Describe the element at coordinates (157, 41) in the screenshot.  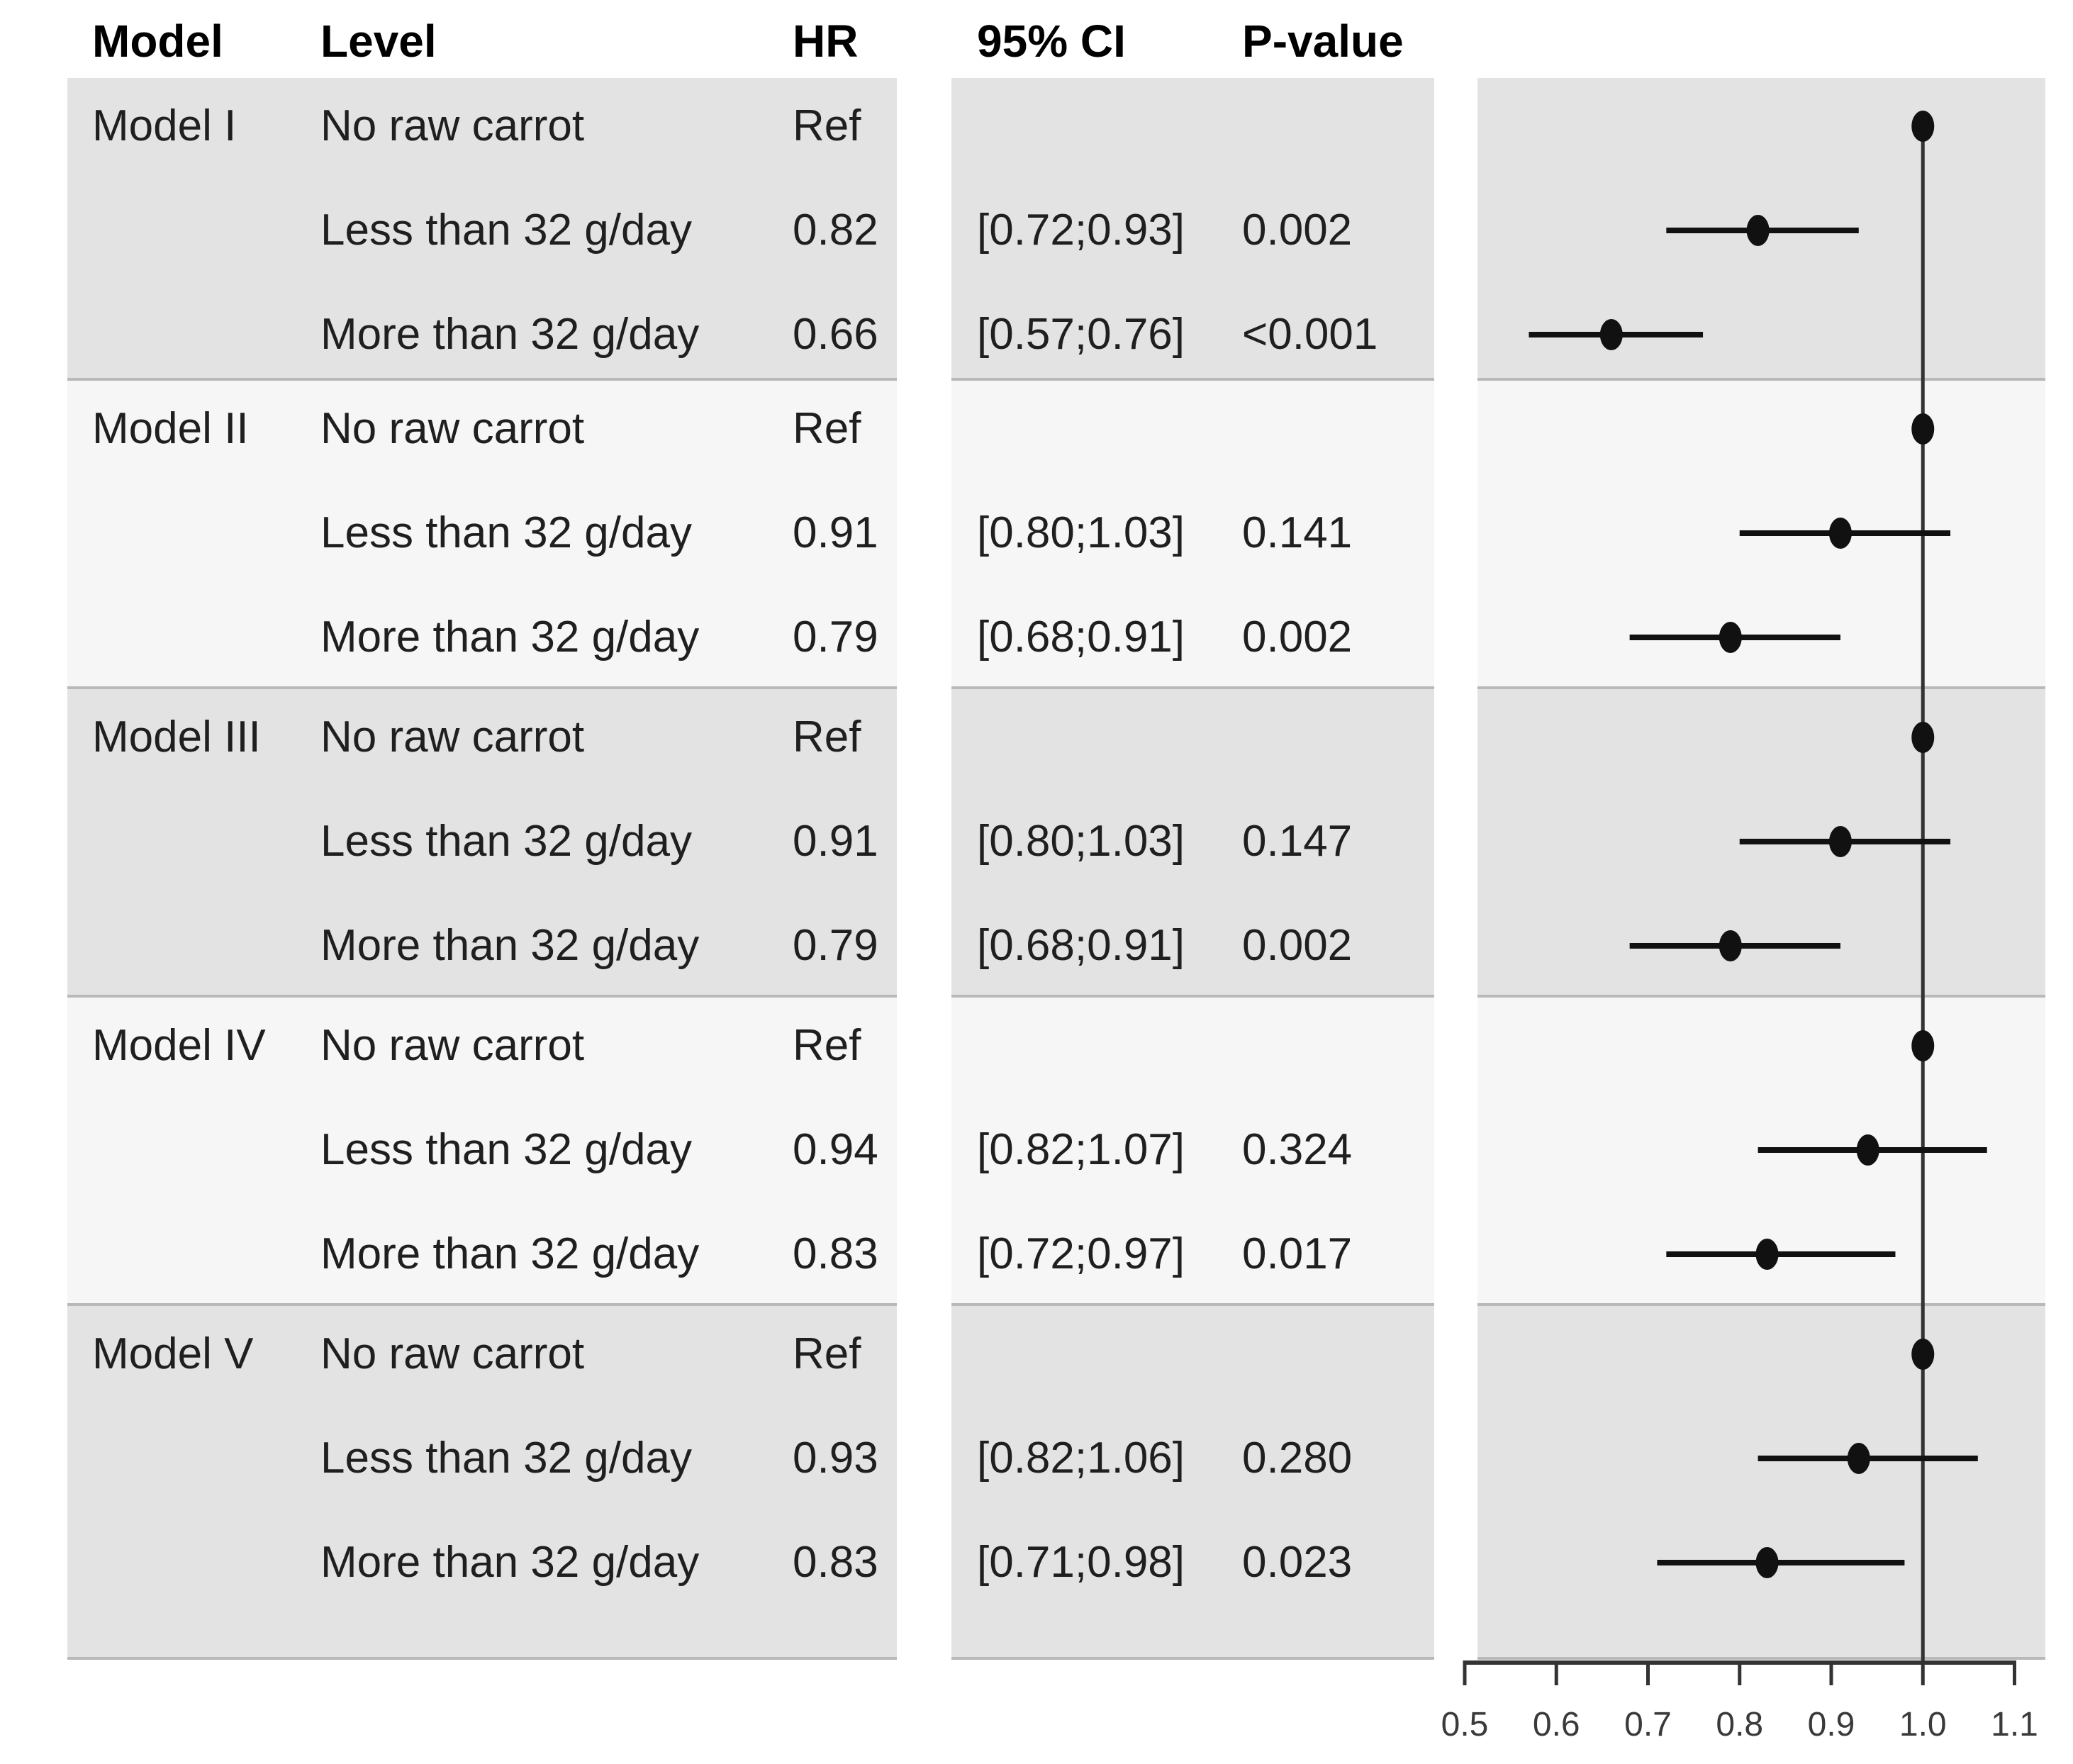
I see `column-header-model: Model` at that location.